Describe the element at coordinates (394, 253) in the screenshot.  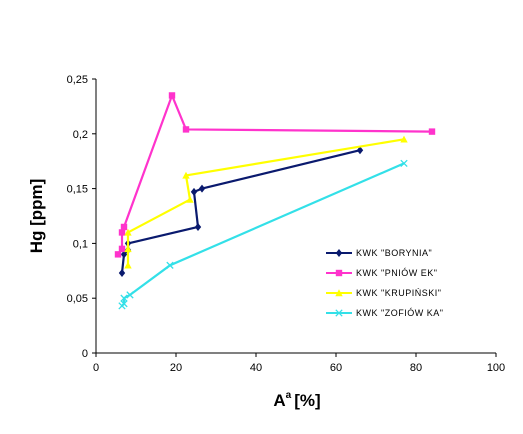
I see `legend-label: KWK "BORYNIA"` at that location.